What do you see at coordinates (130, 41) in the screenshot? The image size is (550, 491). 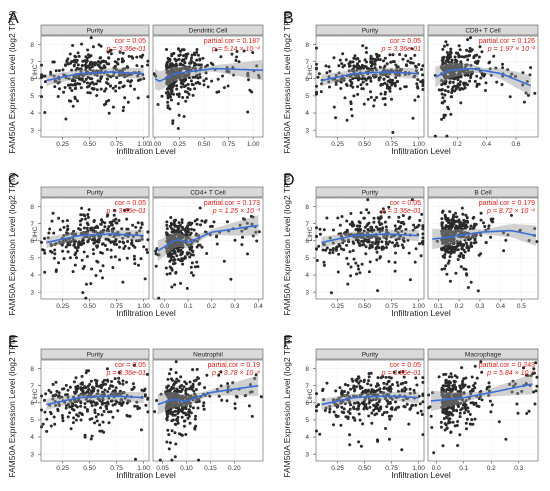 I see `stat-cor: cor = 0.05` at bounding box center [130, 41].